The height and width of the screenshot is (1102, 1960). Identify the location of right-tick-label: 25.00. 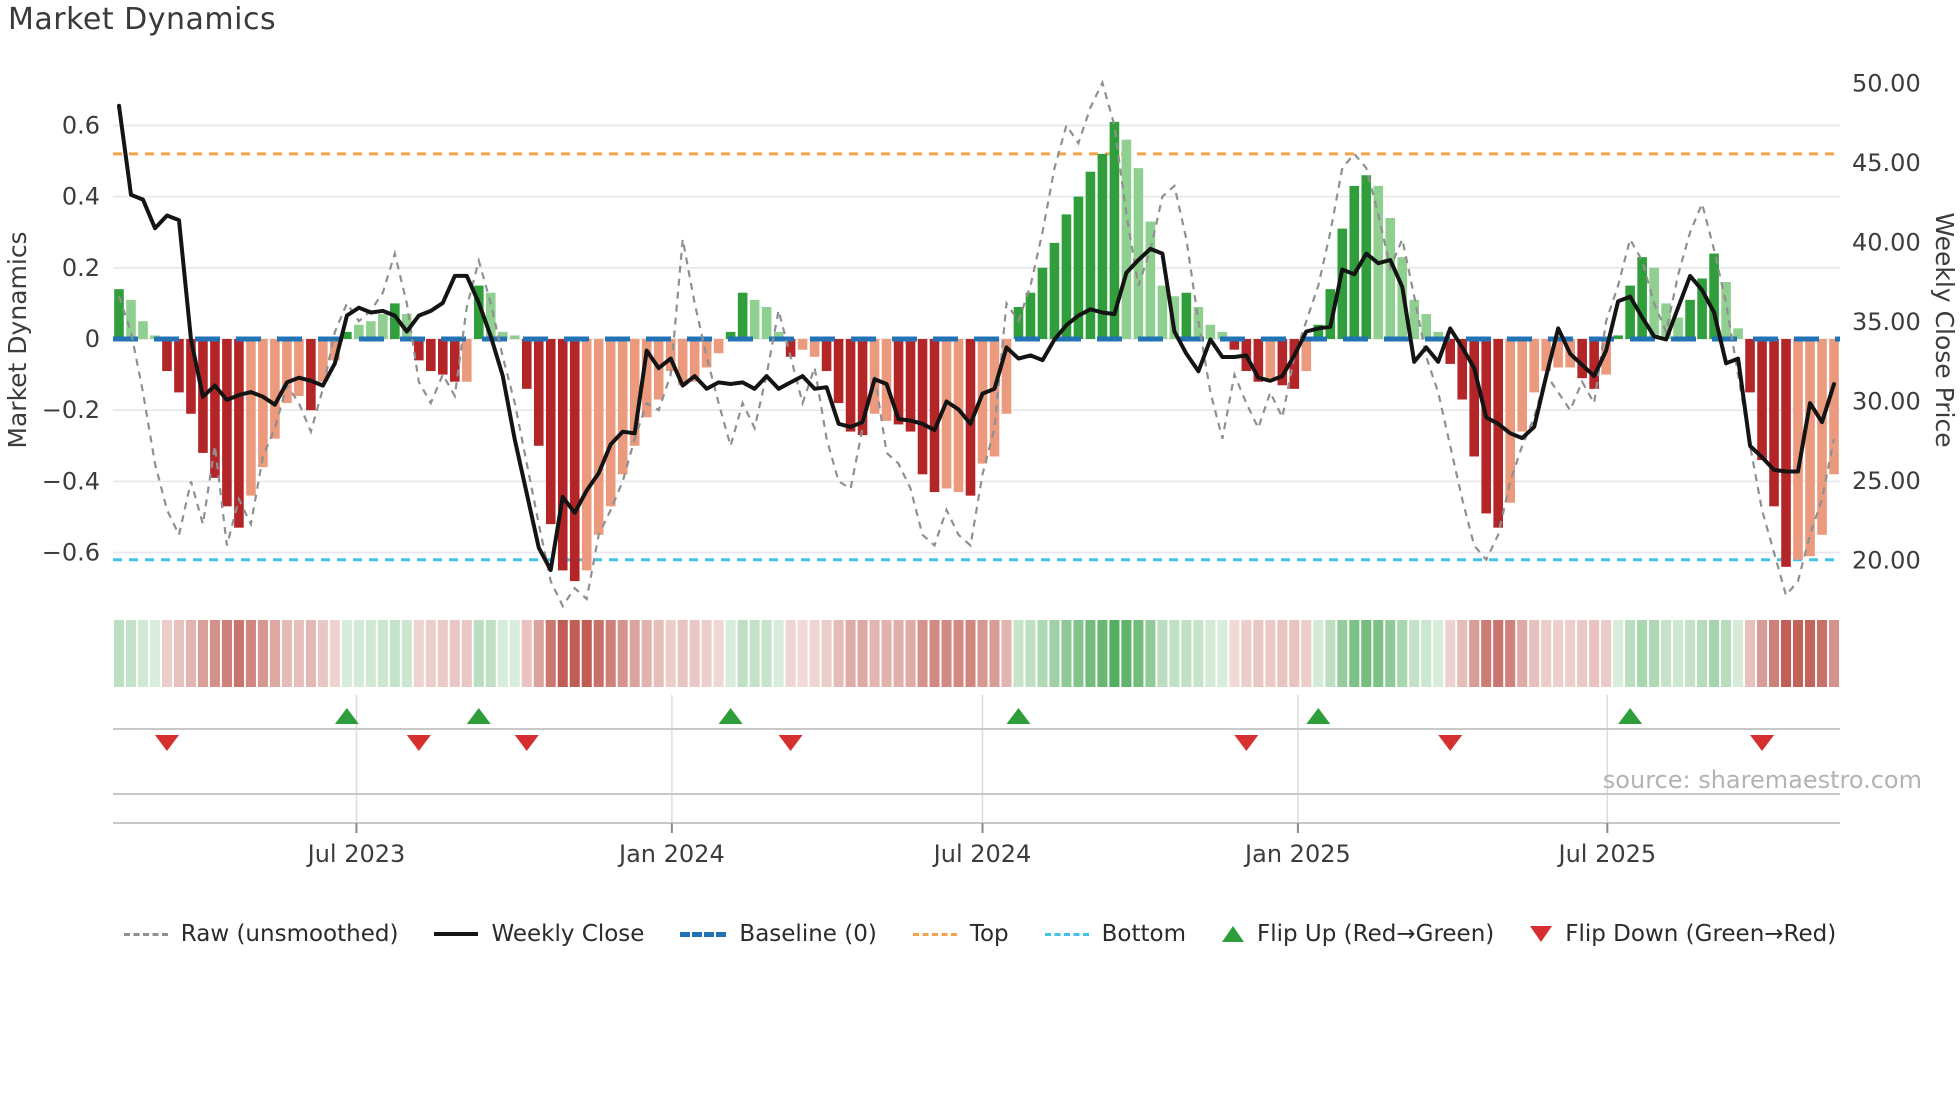
(1886, 481).